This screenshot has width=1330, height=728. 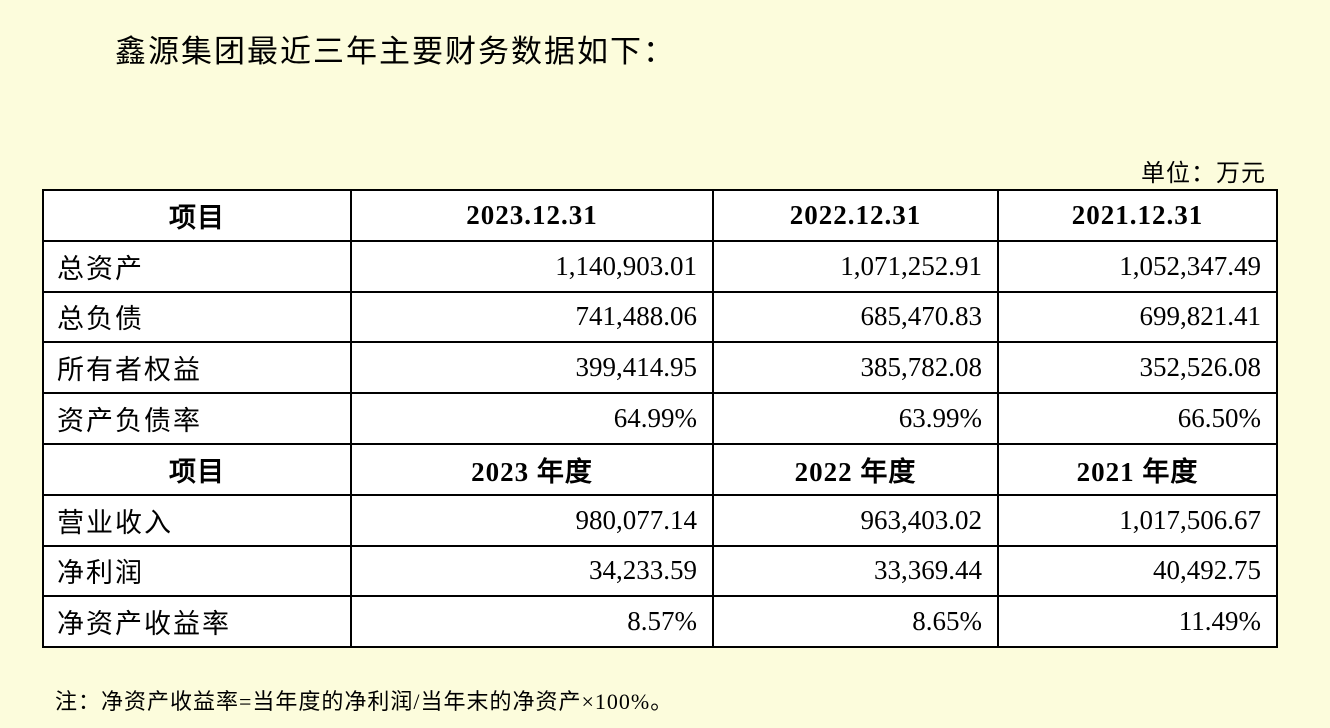 What do you see at coordinates (1203, 174) in the screenshot?
I see `unit-label: 单位：万元` at bounding box center [1203, 174].